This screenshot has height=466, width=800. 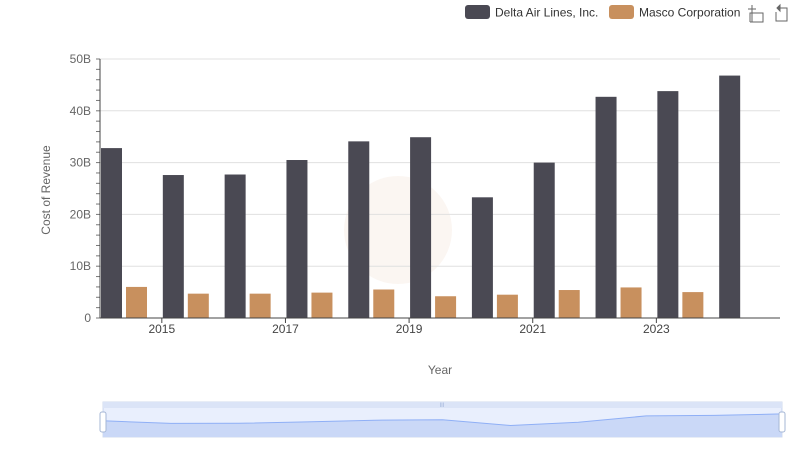 What do you see at coordinates (421, 227) in the screenshot?
I see `bar-delta-2019` at bounding box center [421, 227].